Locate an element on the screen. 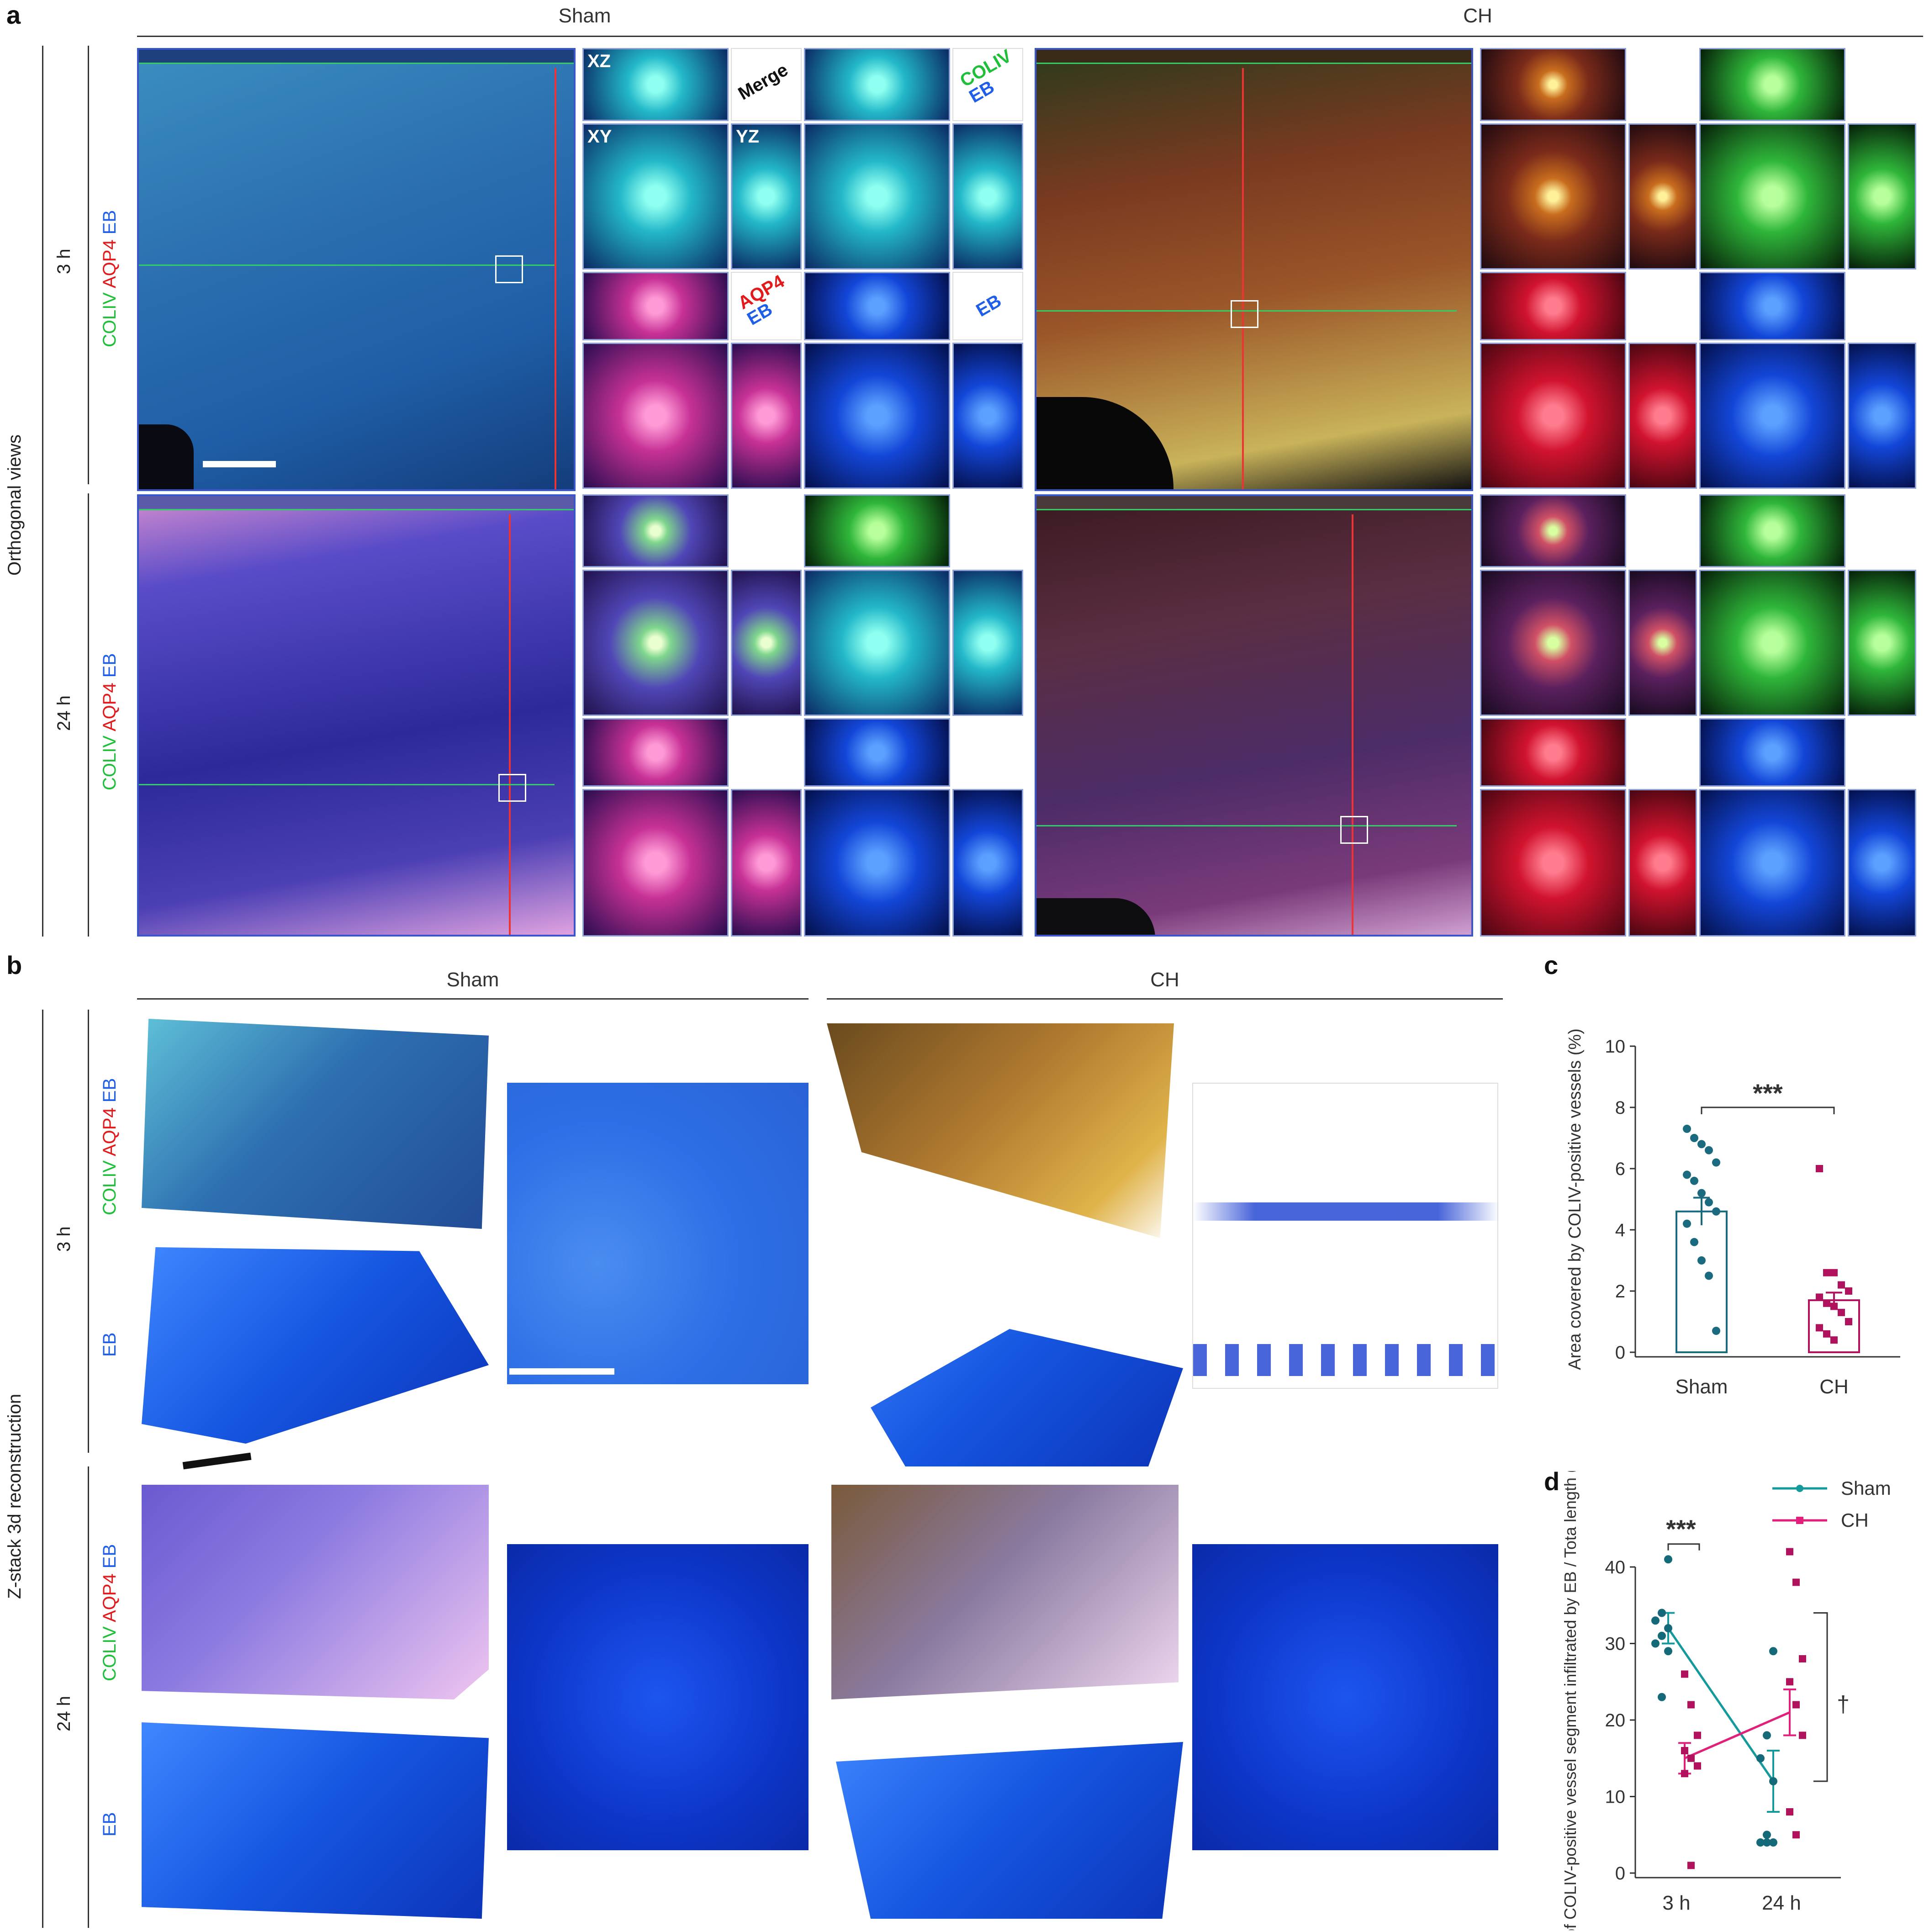 Image resolution: width=1924 pixels, height=1932 pixels. sham-24h-eb-yz is located at coordinates (987, 863).